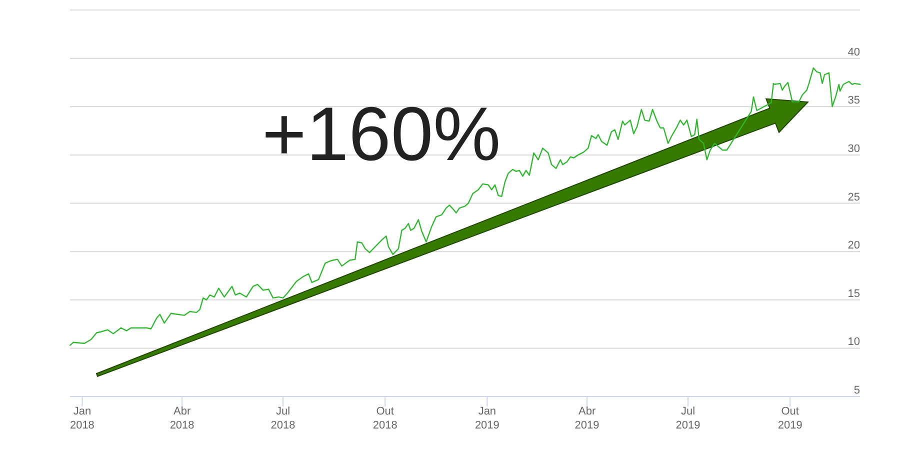 The width and height of the screenshot is (910, 449). Describe the element at coordinates (854, 100) in the screenshot. I see `y-tick-label: 35` at that location.